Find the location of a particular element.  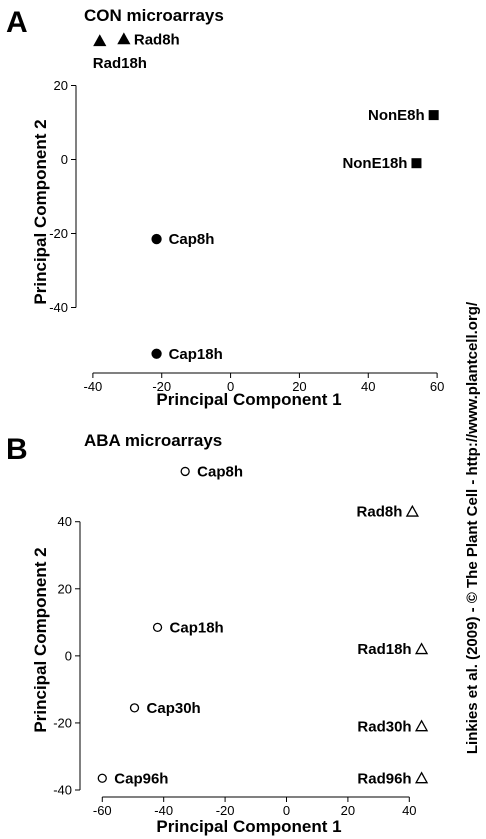

point-label: Cap30h is located at coordinates (174, 708).